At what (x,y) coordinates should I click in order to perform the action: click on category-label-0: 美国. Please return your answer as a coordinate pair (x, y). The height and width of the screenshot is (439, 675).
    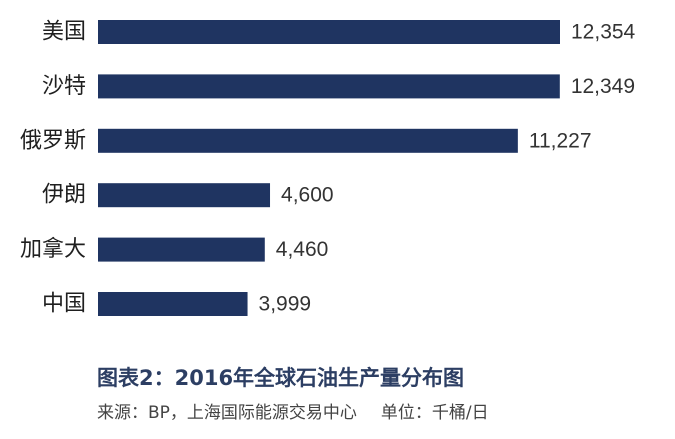
    Looking at the image, I should click on (64, 32).